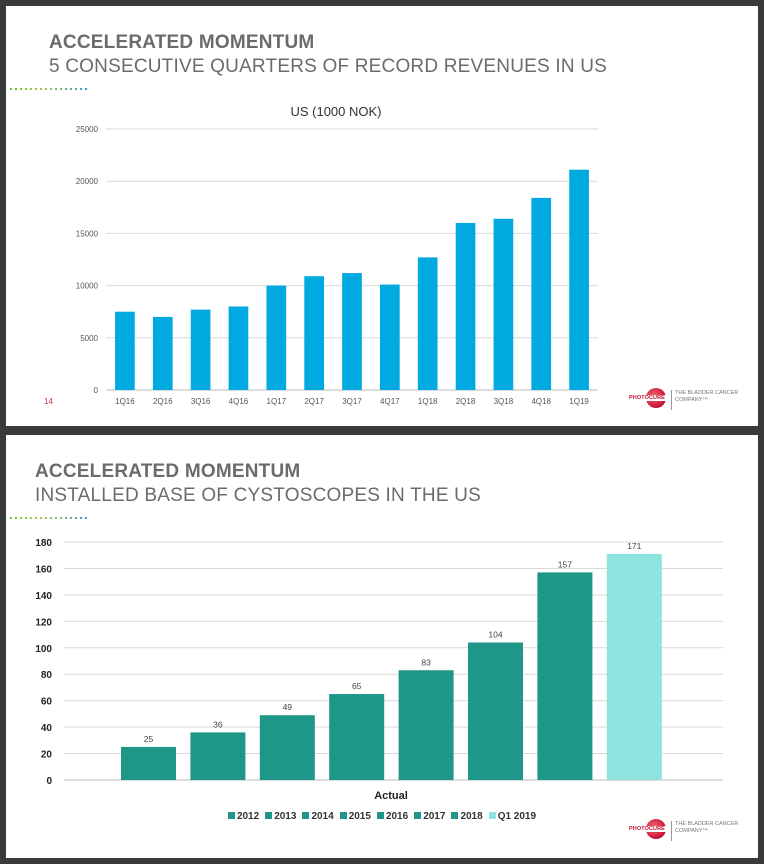 The image size is (764, 864). Describe the element at coordinates (163, 401) in the screenshot. I see `x-tick-label: 2Q16` at that location.